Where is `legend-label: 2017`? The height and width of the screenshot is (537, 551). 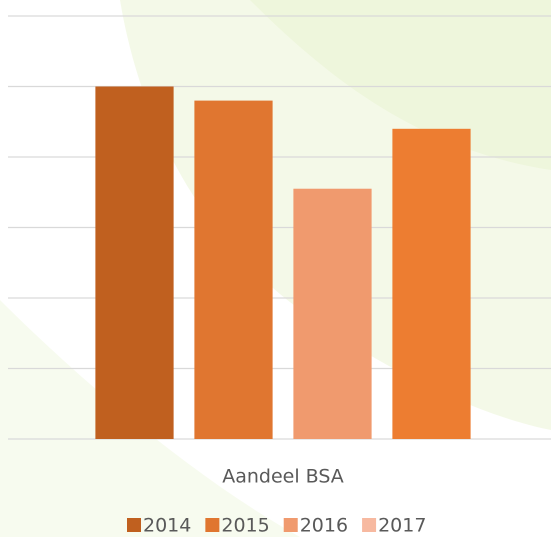
legend-label: 2017 is located at coordinates (402, 526).